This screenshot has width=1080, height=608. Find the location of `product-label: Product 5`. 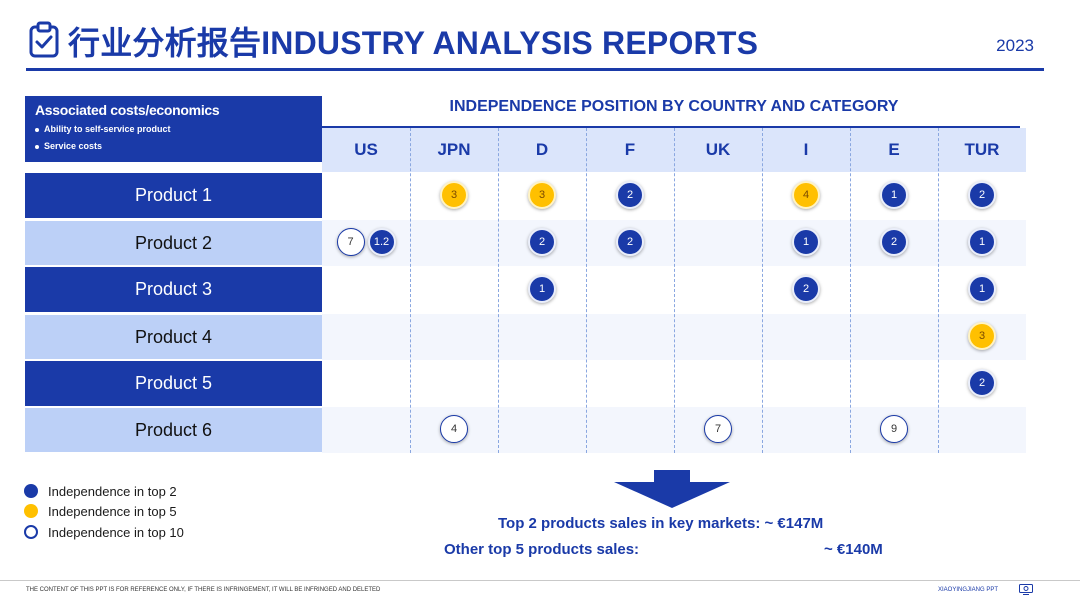

product-label: Product 5 is located at coordinates (173, 383).